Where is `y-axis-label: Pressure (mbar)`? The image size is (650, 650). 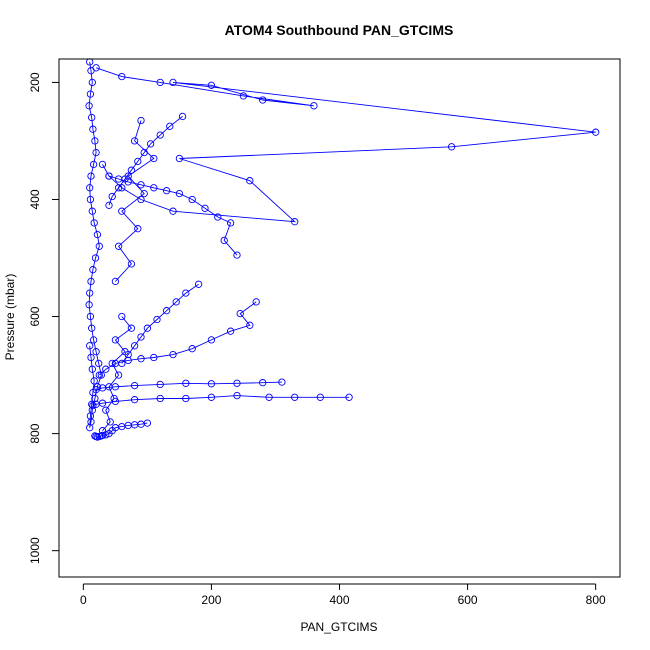
y-axis-label: Pressure (mbar) is located at coordinates (10, 317).